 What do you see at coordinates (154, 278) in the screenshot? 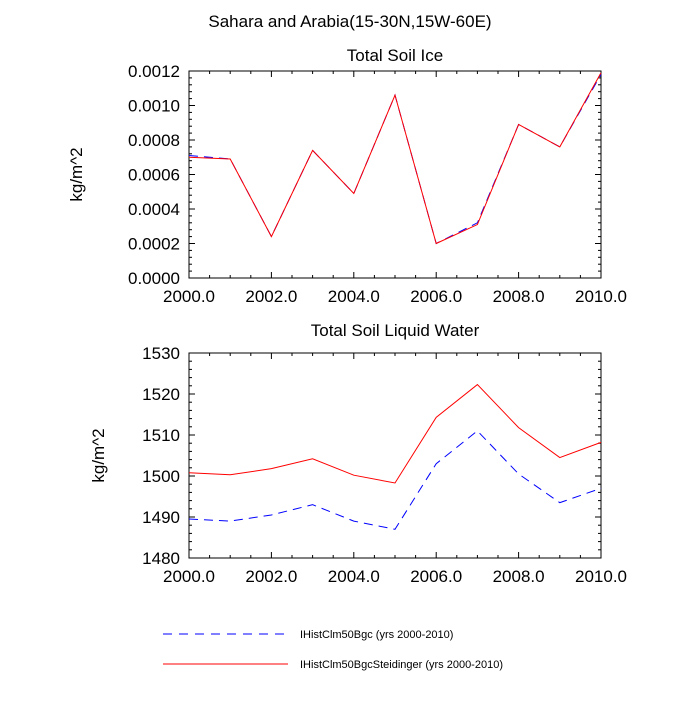
I see `y-tick-label: 0.0000` at bounding box center [154, 278].